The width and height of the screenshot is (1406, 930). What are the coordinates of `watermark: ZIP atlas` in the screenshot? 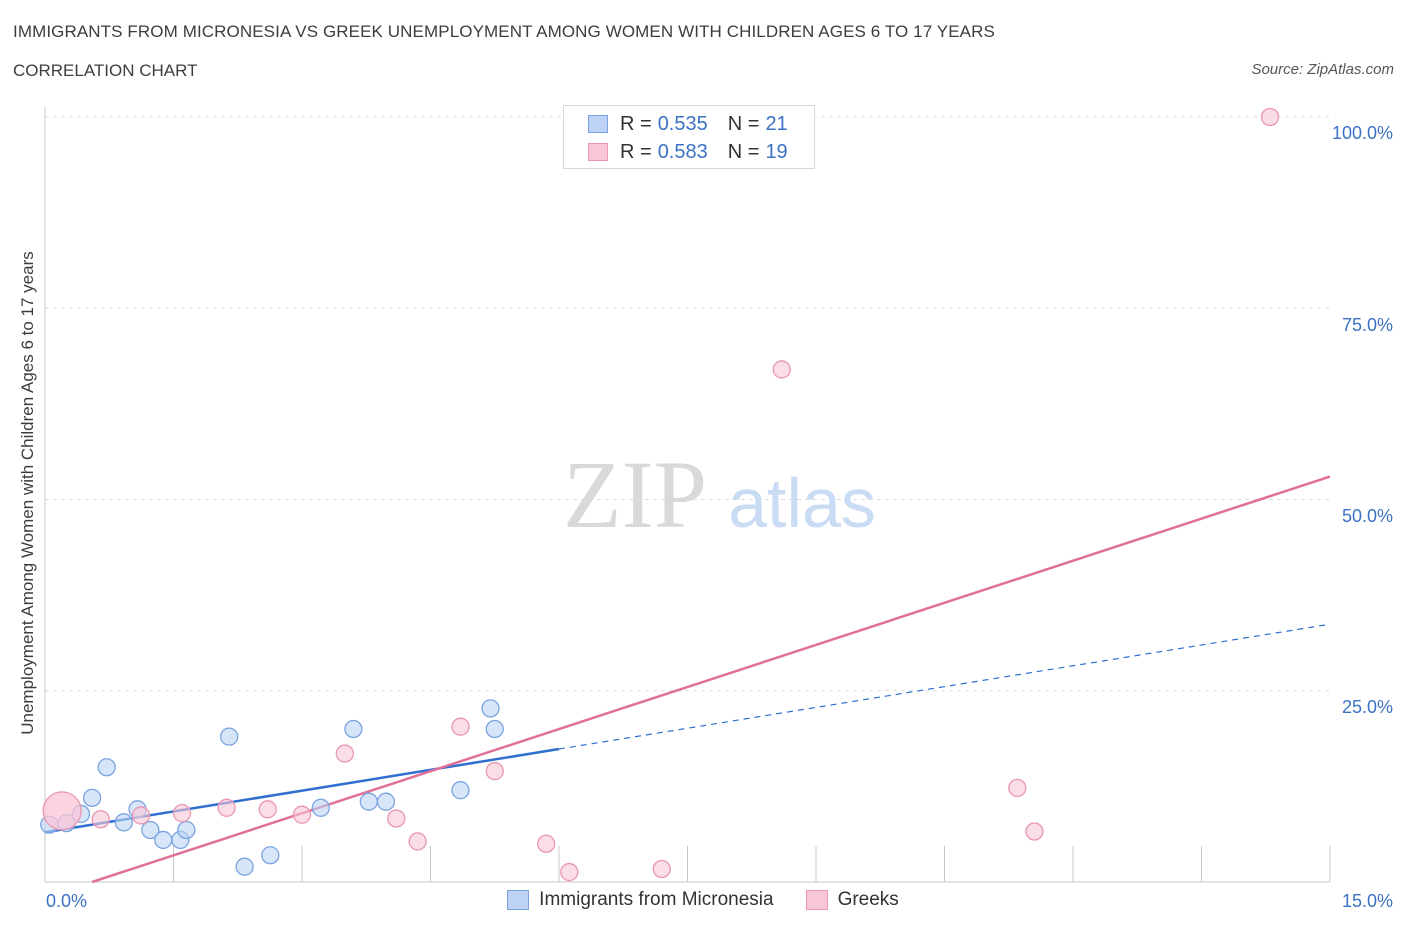 It's located at (719, 494).